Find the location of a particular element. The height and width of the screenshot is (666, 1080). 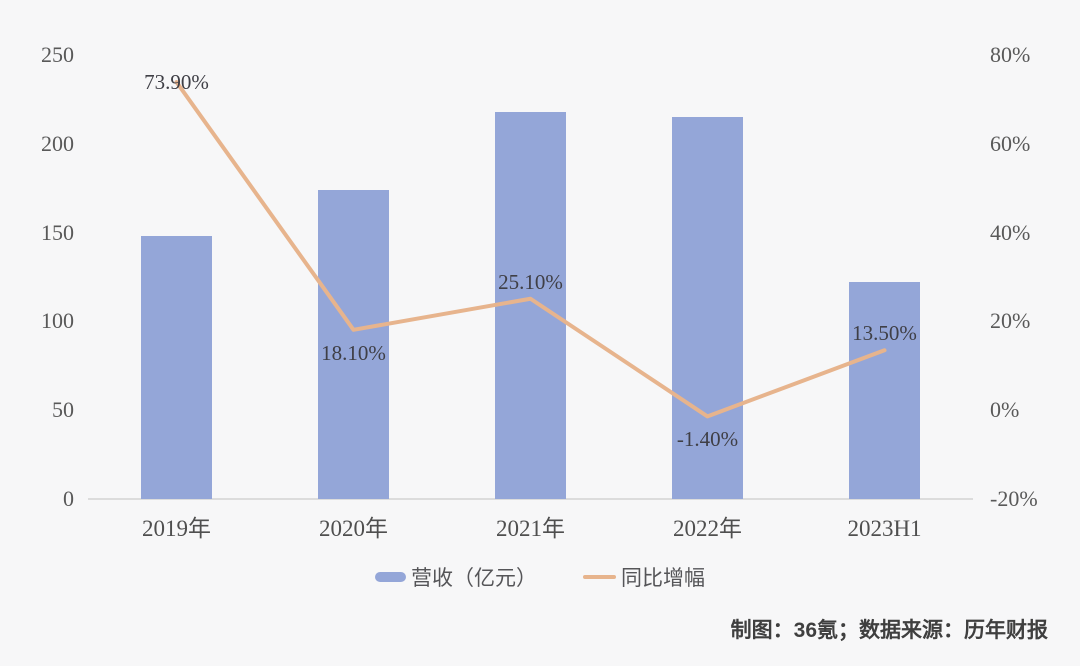

credit-text: 制图：36氪；数据来源：历年财报 is located at coordinates (889, 630).